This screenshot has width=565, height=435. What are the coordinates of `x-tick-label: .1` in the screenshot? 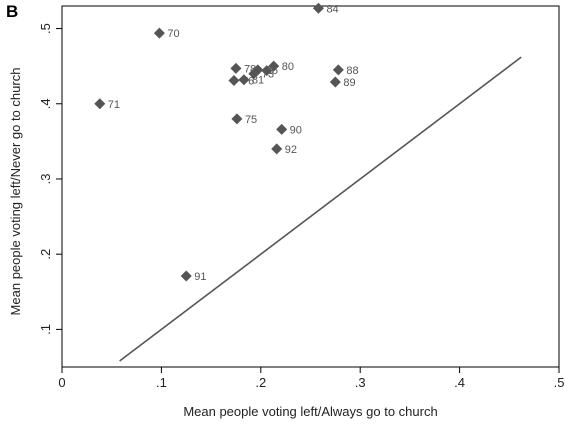 It's located at (161, 382).